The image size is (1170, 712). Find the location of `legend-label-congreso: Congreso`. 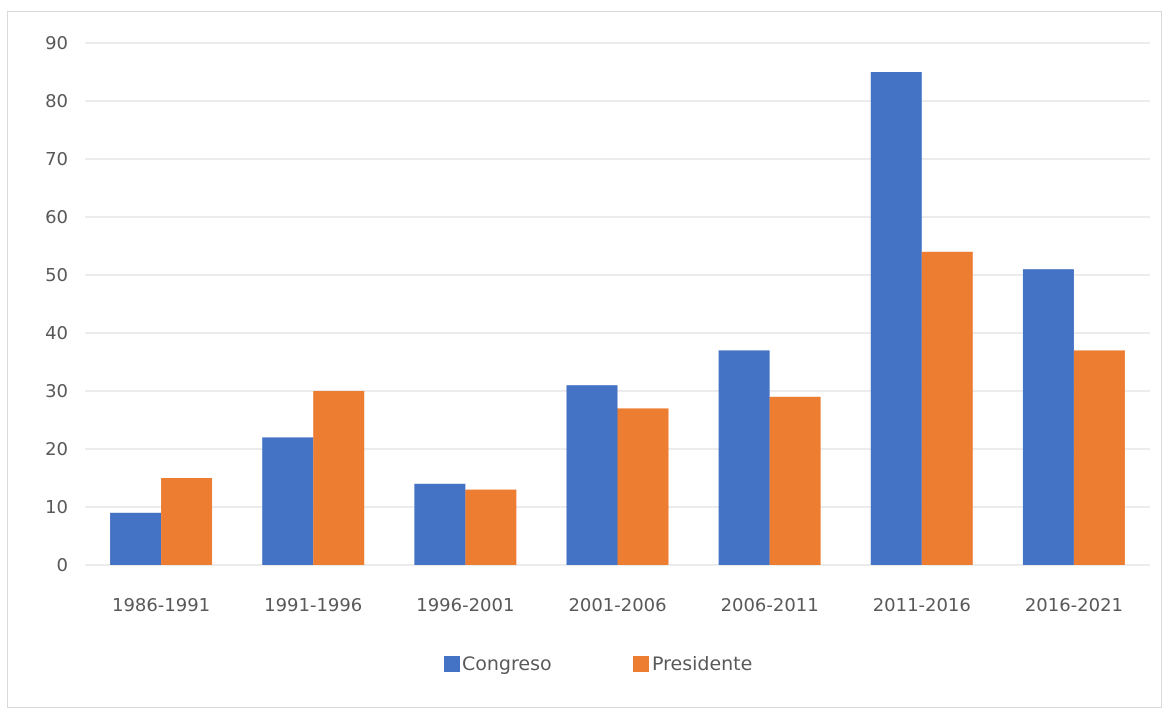

legend-label-congreso: Congreso is located at coordinates (507, 664).